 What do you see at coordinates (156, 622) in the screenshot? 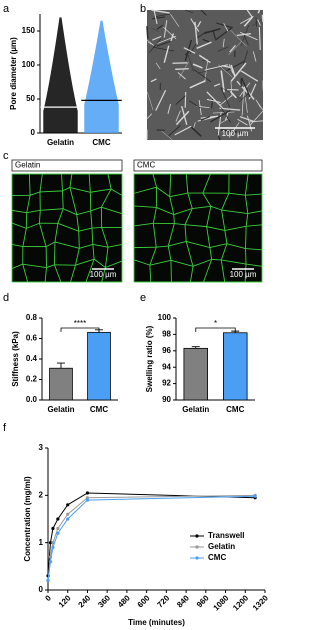
I see `x-axis-label: Time (minutes)` at bounding box center [156, 622].